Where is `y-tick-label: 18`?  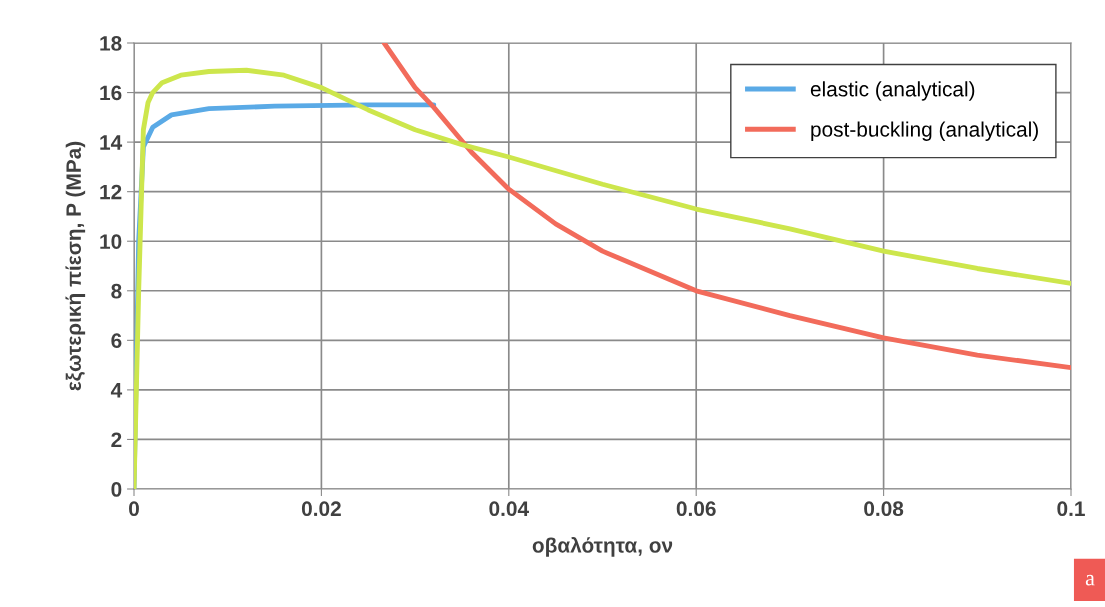
y-tick-label: 18 is located at coordinates (111, 43).